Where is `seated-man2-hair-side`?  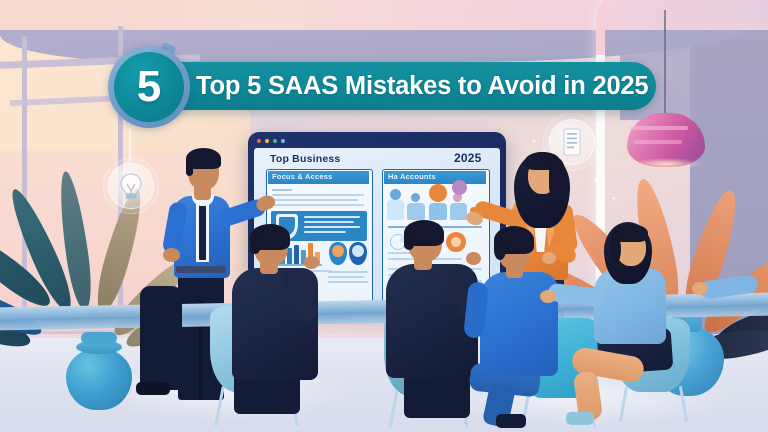 seated-man2-hair-side is located at coordinates (409, 241).